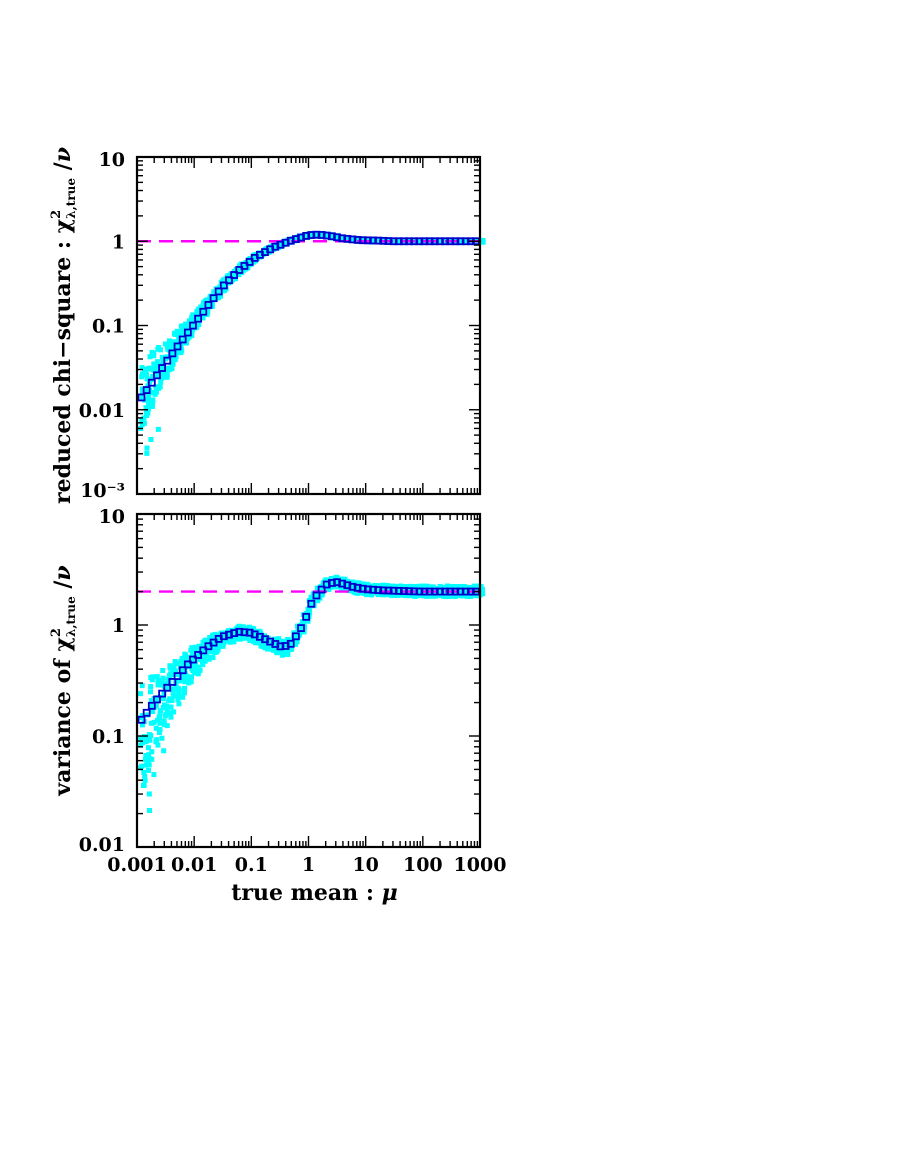 This screenshot has height=1165, width=900. Describe the element at coordinates (63, 226) in the screenshot. I see `y-axis-label-symbol: χ` at that location.